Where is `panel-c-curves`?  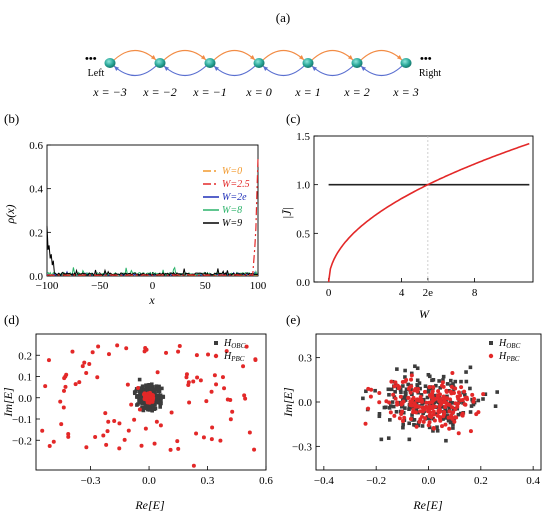 panel-c-curves is located at coordinates (428, 209).